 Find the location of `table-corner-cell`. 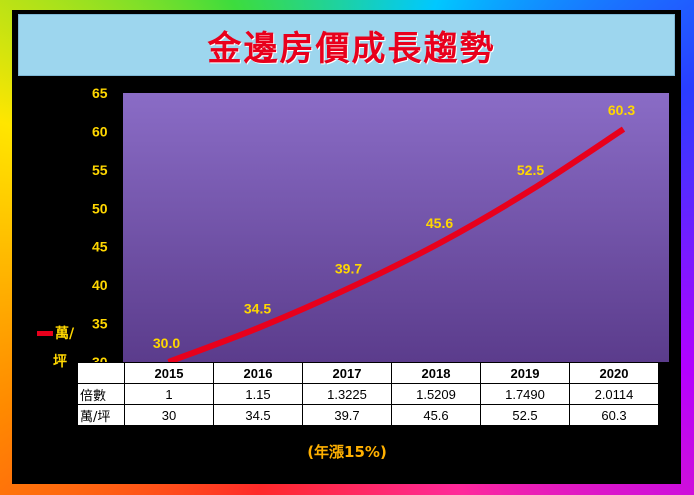

table-corner-cell is located at coordinates (101, 373).